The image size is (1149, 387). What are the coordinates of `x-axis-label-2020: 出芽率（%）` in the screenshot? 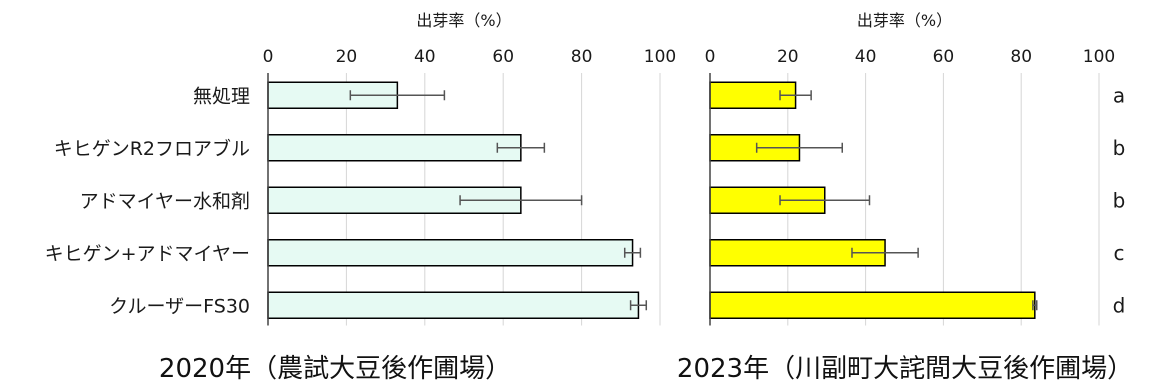 It's located at (463, 20).